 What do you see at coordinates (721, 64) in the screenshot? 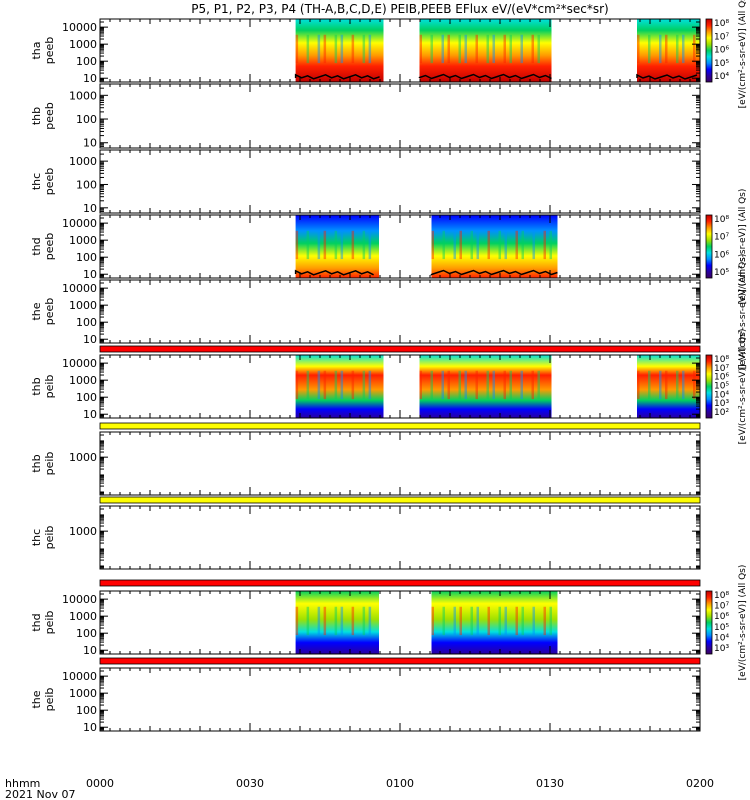
I see `colorbar-tick-label: 10⁵` at bounding box center [721, 64].